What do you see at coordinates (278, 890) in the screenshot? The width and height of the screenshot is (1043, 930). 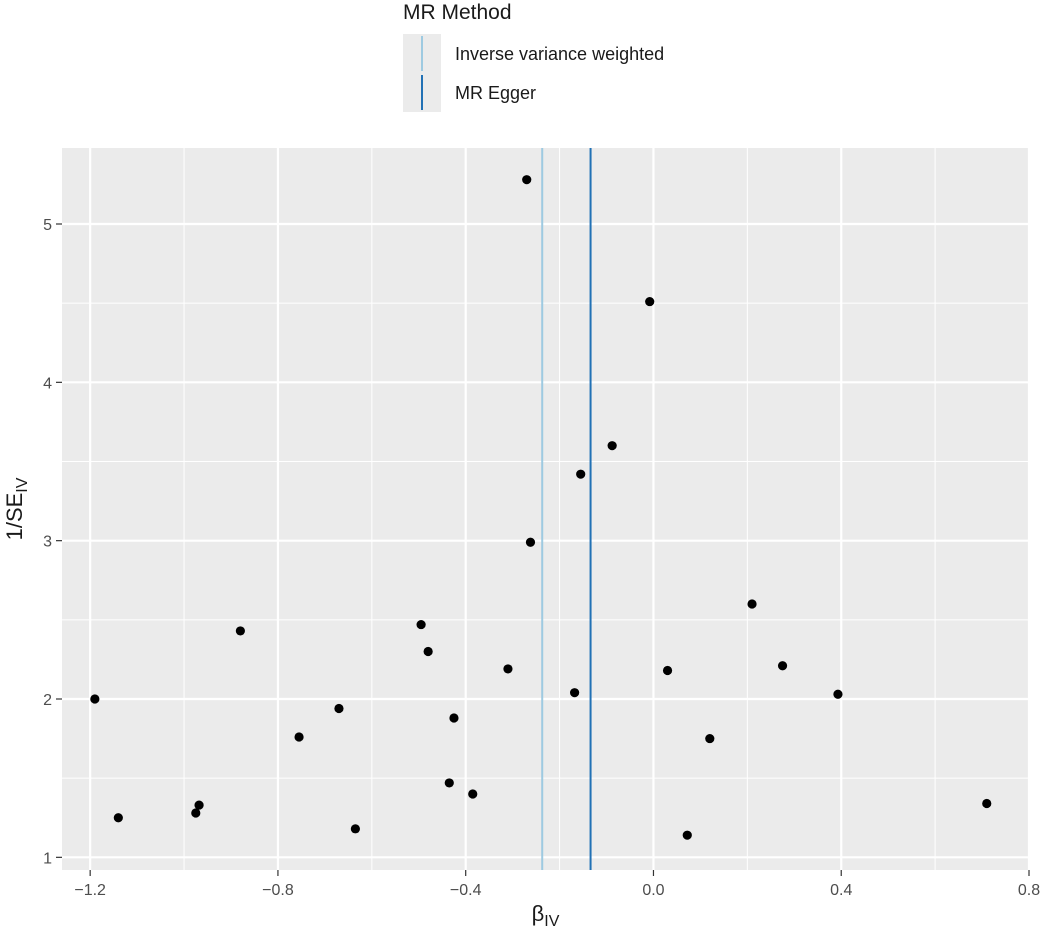 I see `x-tick-label: −0.8` at bounding box center [278, 890].